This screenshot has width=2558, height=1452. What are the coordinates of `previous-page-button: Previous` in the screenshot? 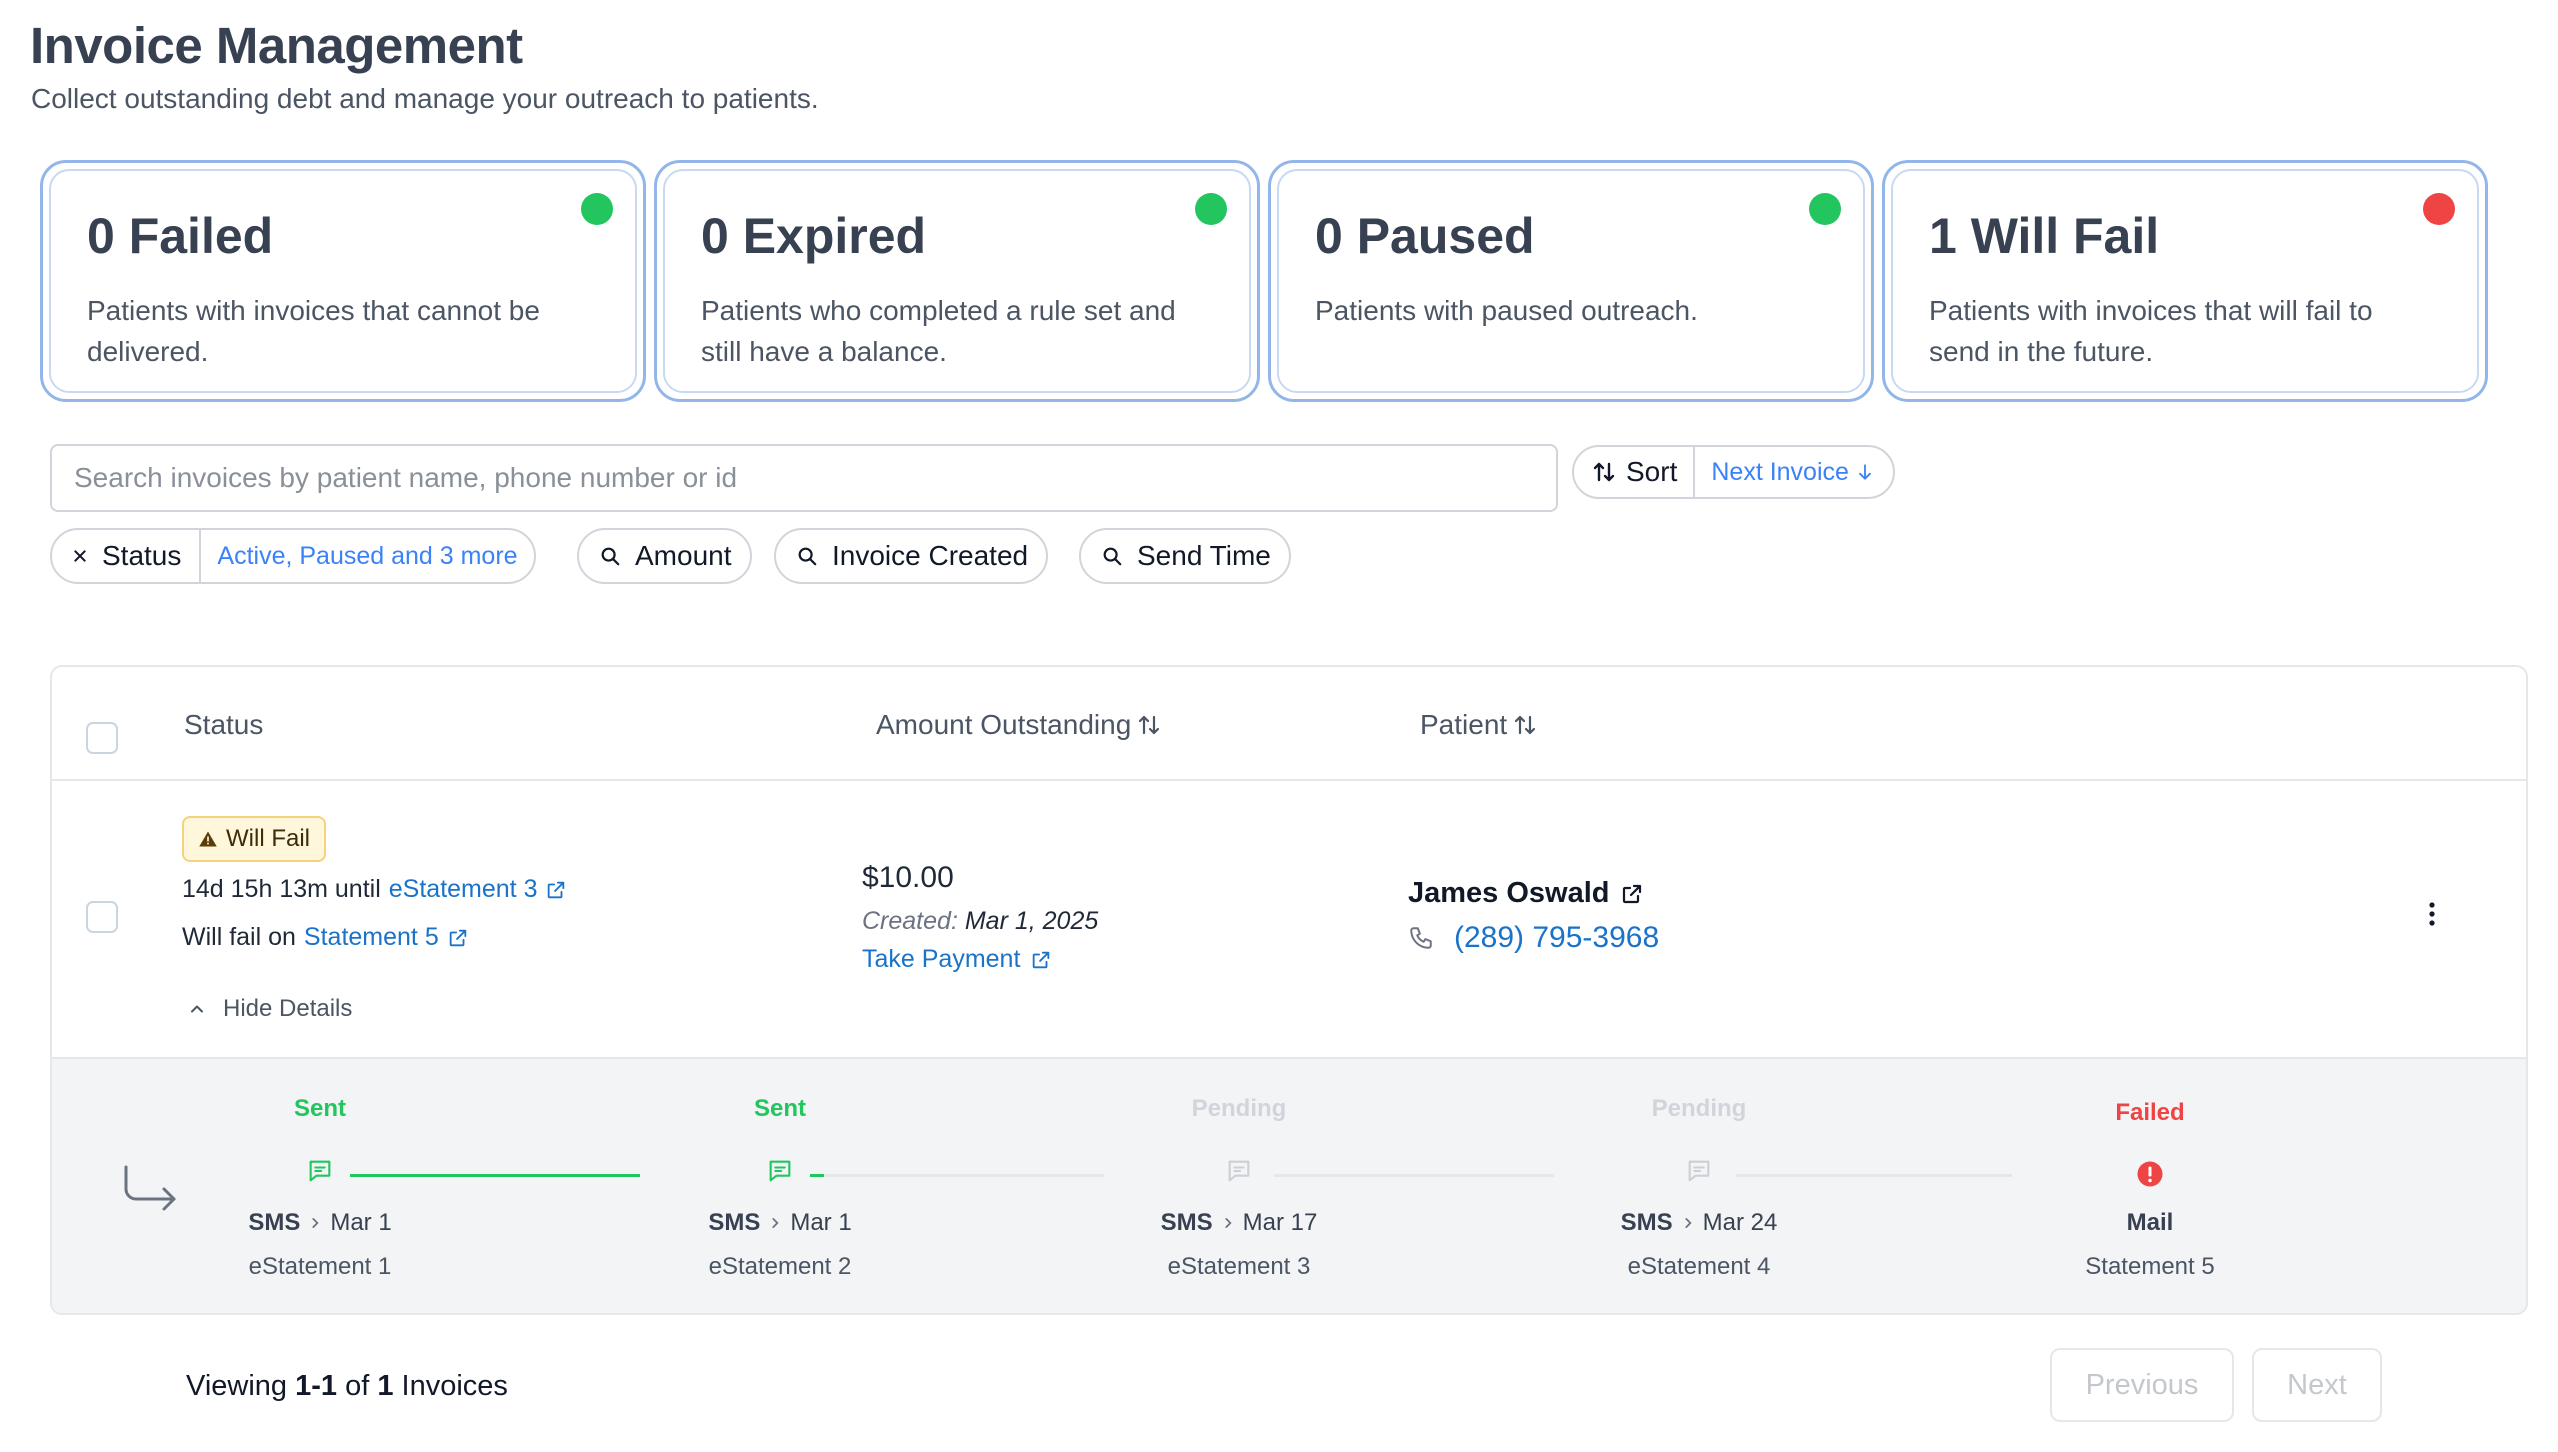 It's located at (2142, 1385).